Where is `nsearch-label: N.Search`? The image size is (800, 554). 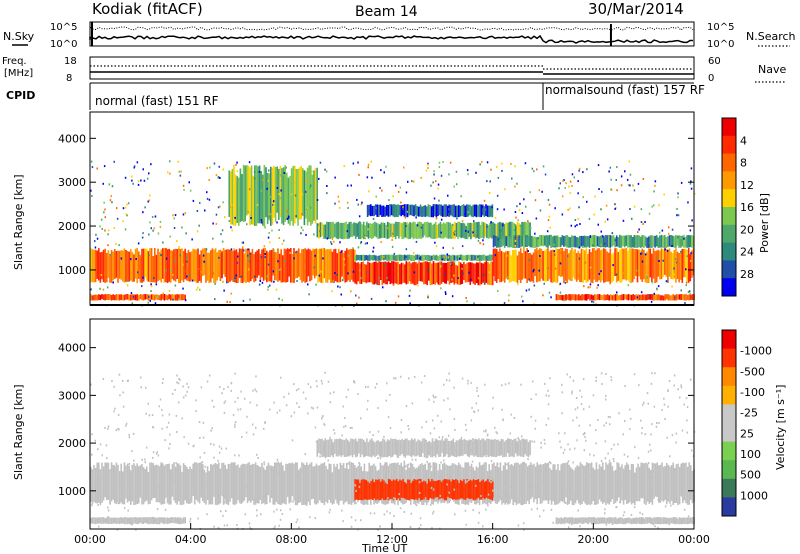
nsearch-label: N.Search is located at coordinates (771, 36).